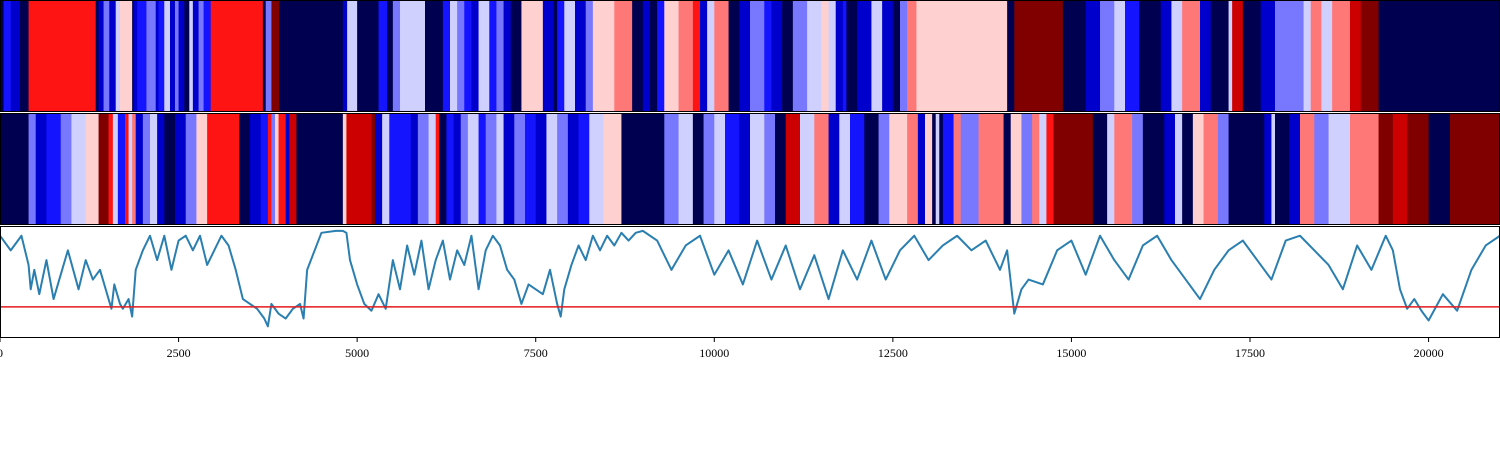  What do you see at coordinates (1250, 353) in the screenshot?
I see `x-tick-label: 17500` at bounding box center [1250, 353].